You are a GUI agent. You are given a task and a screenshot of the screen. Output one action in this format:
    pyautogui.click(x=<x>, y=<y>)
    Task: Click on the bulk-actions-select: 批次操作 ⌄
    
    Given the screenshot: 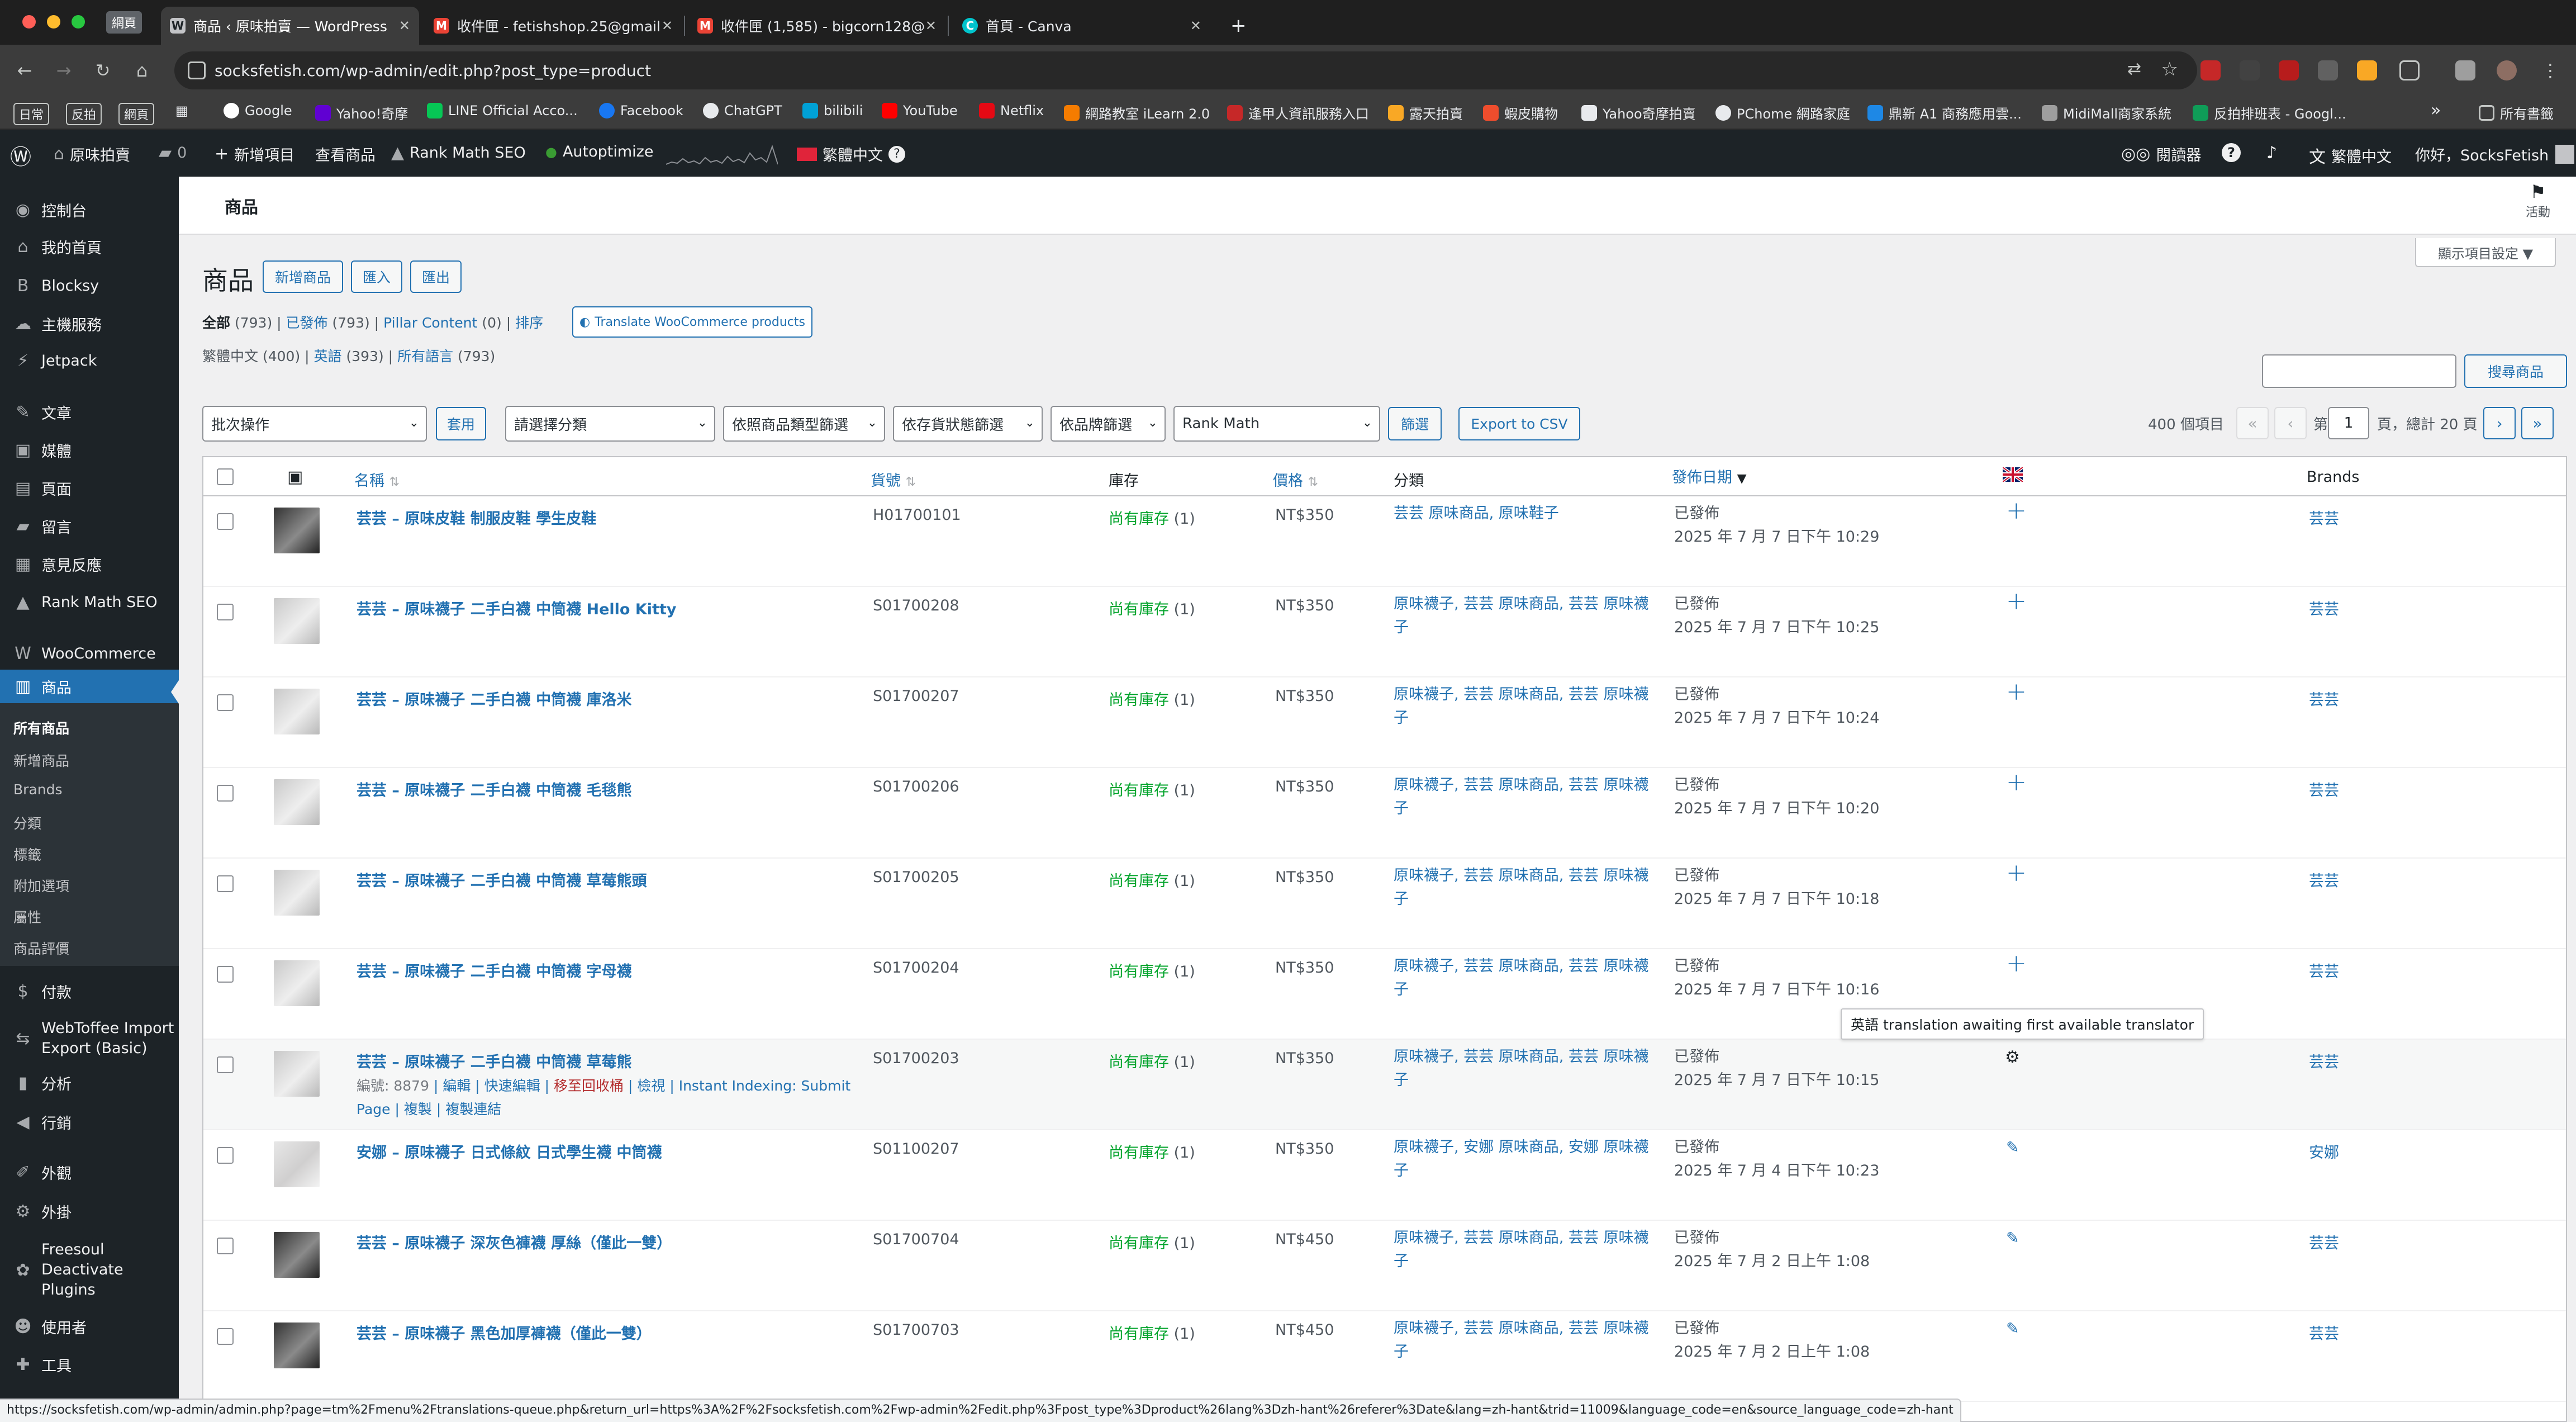 What is the action you would take?
    pyautogui.click(x=315, y=424)
    